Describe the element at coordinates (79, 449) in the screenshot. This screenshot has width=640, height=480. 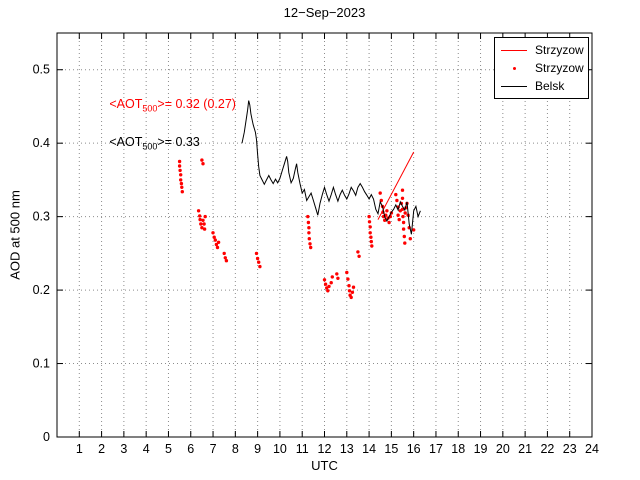
I see `x-tick-label: 1` at that location.